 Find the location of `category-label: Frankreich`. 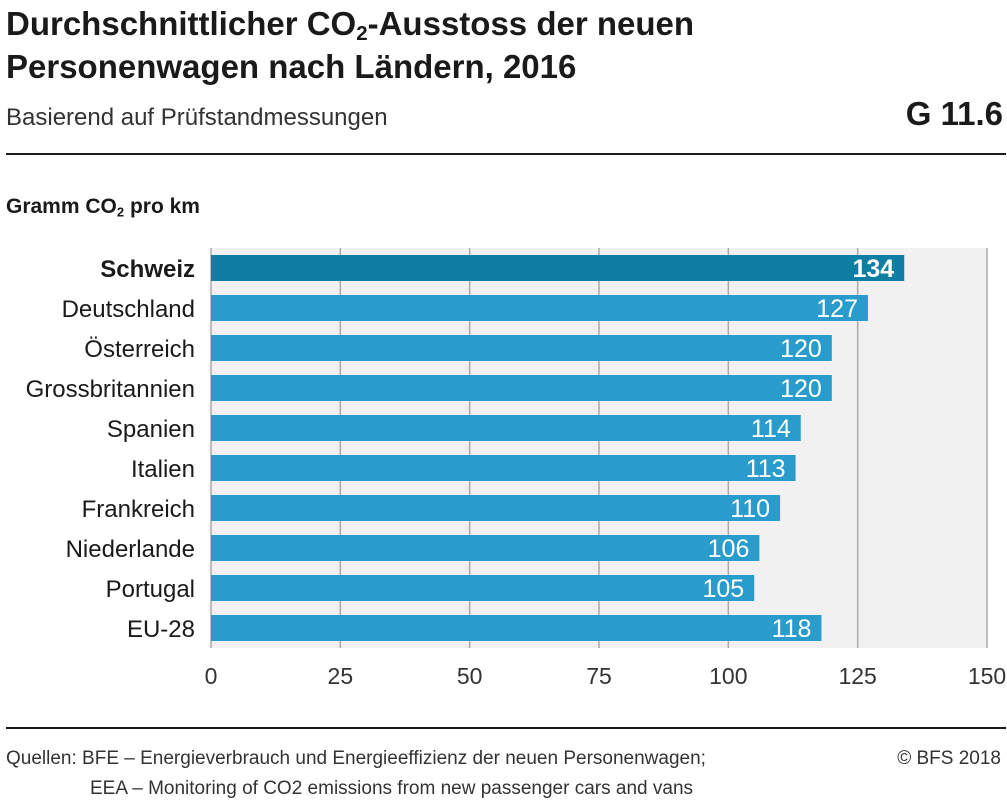

category-label: Frankreich is located at coordinates (138, 509).